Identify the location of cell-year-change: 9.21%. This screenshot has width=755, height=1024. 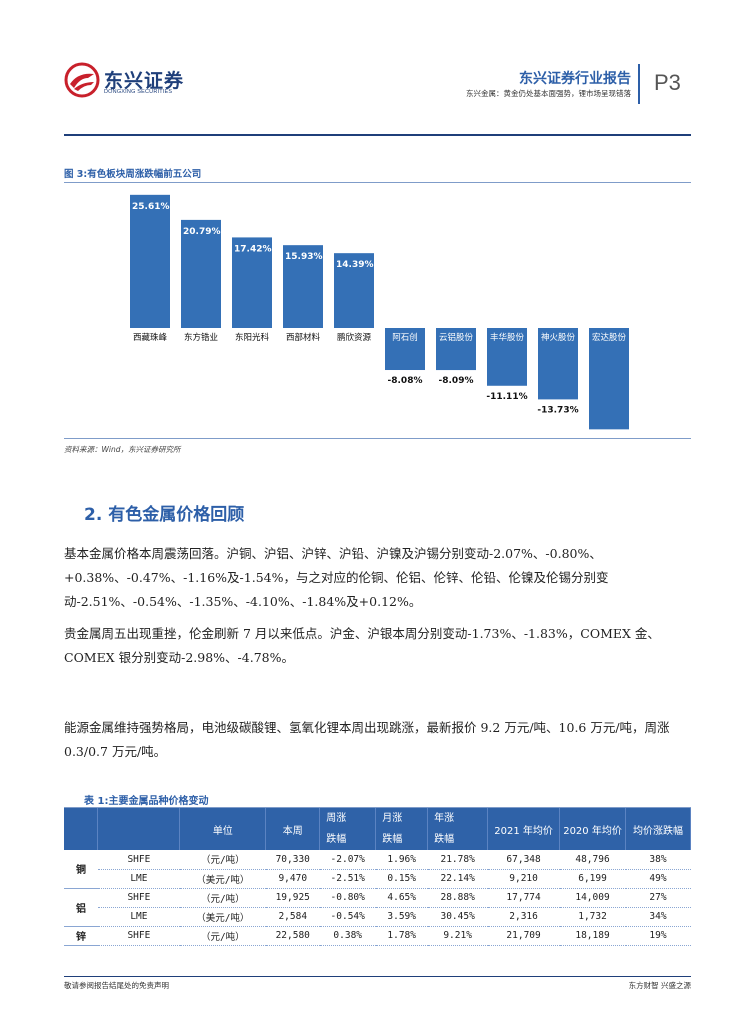
(457, 936).